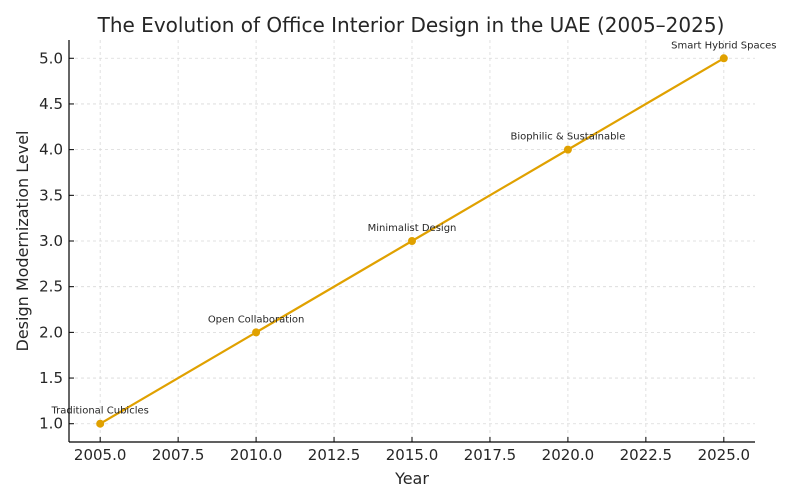  Describe the element at coordinates (411, 478) in the screenshot. I see `x-axis-label: Year` at that location.